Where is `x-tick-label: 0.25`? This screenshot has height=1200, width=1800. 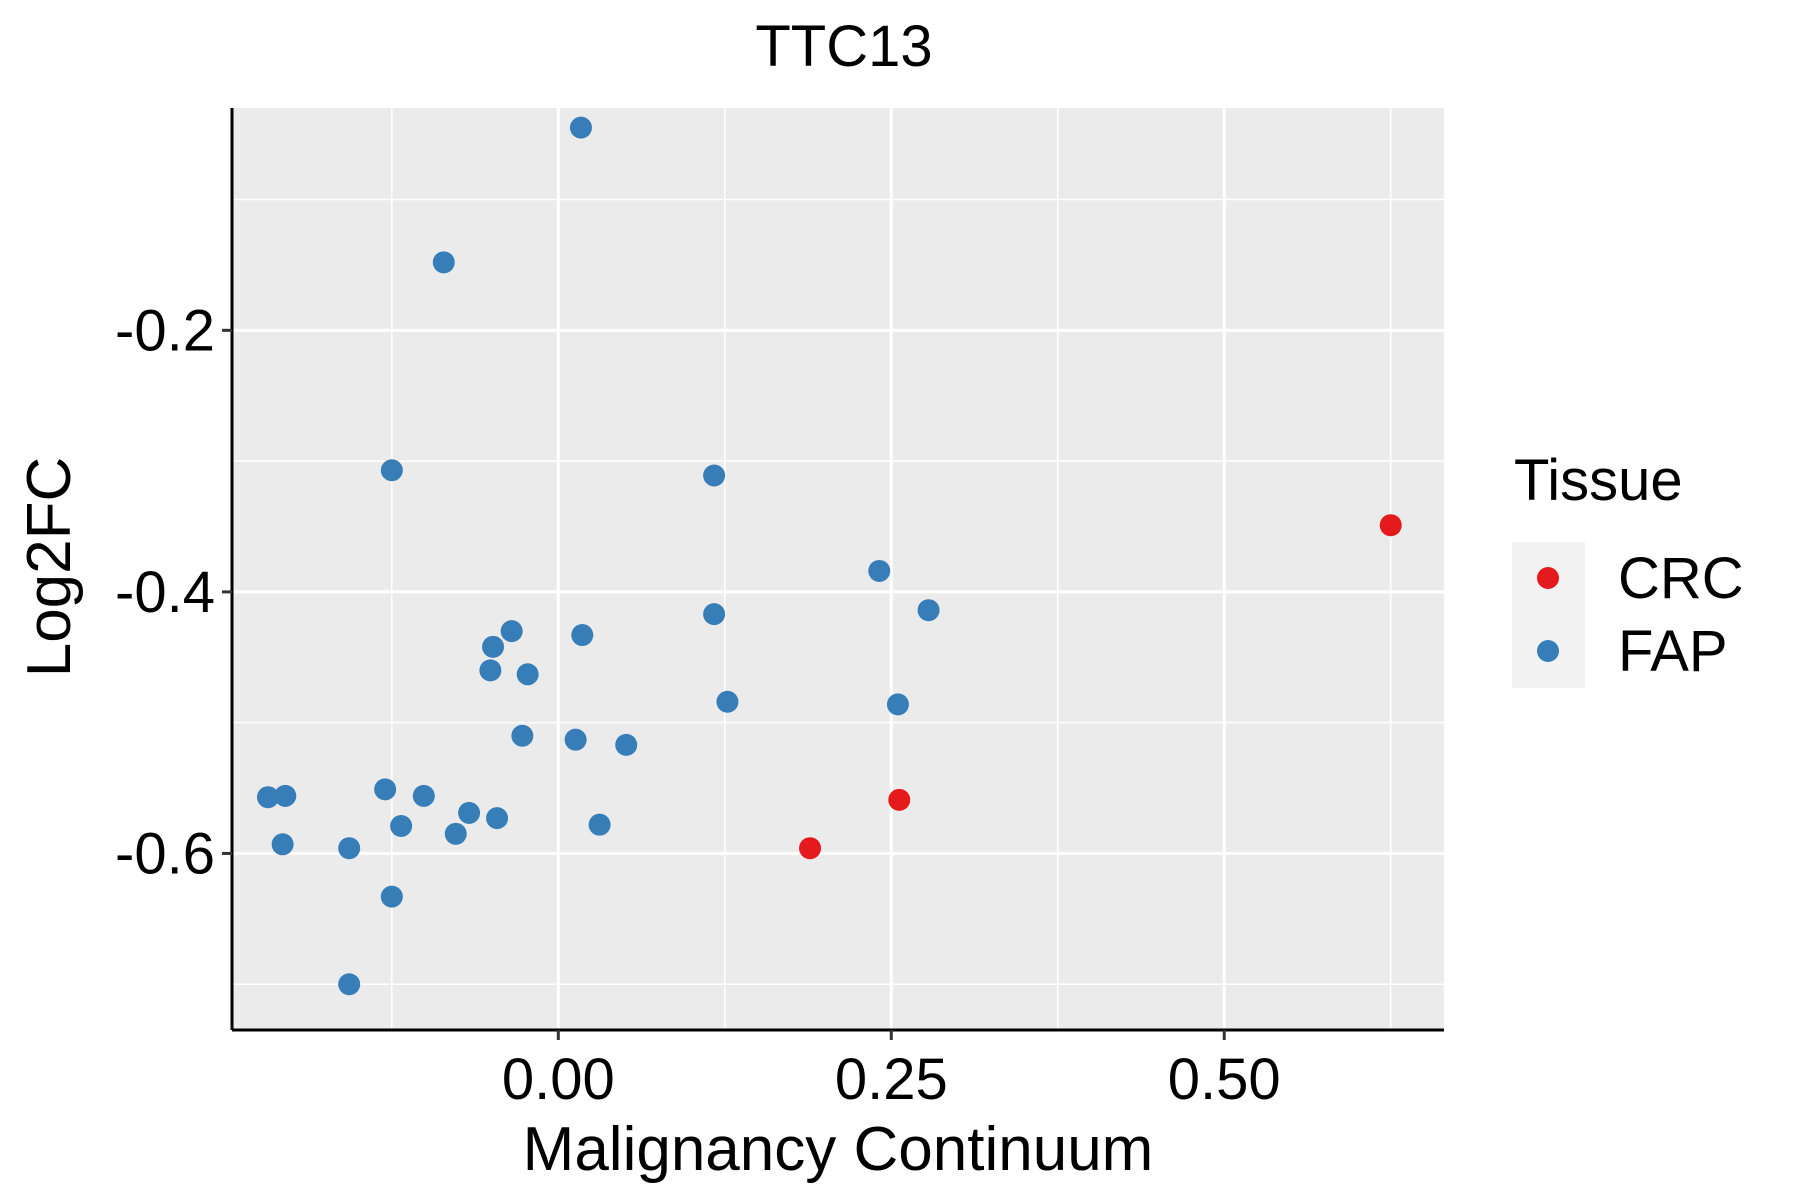
x-tick-label: 0.25 is located at coordinates (891, 1079).